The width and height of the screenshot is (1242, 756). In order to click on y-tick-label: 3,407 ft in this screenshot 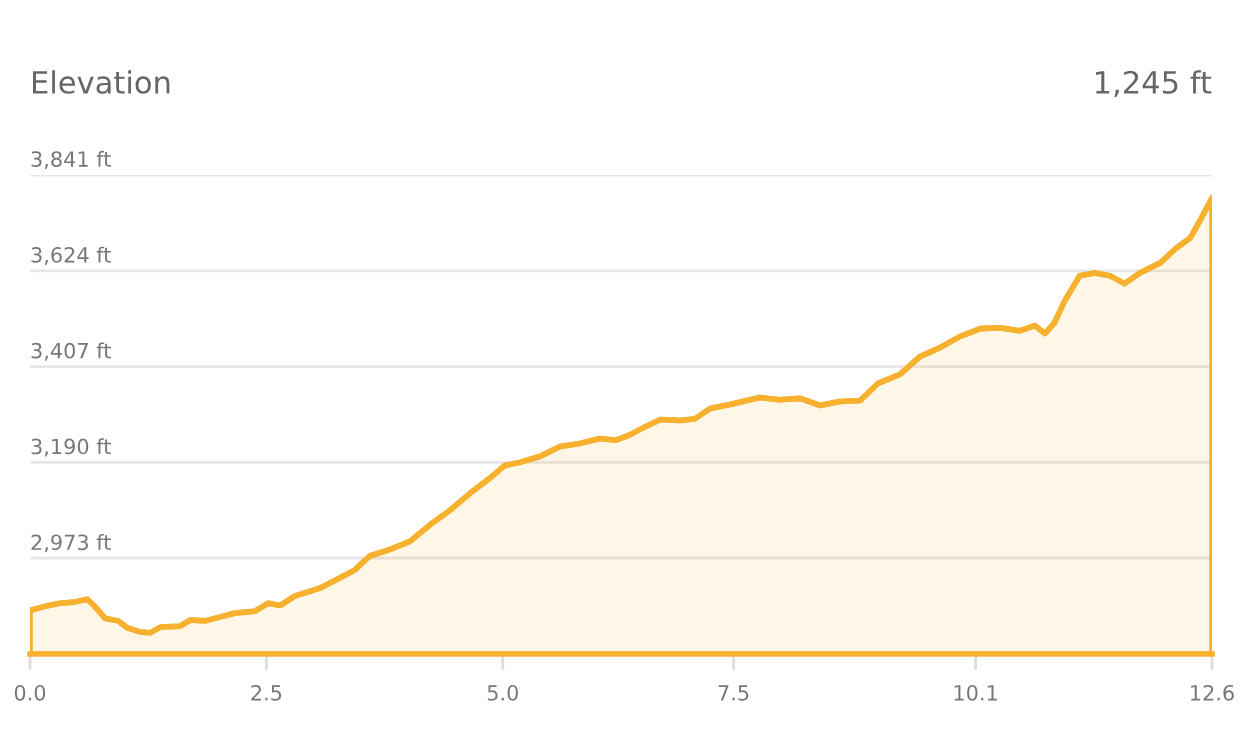, I will do `click(71, 351)`.